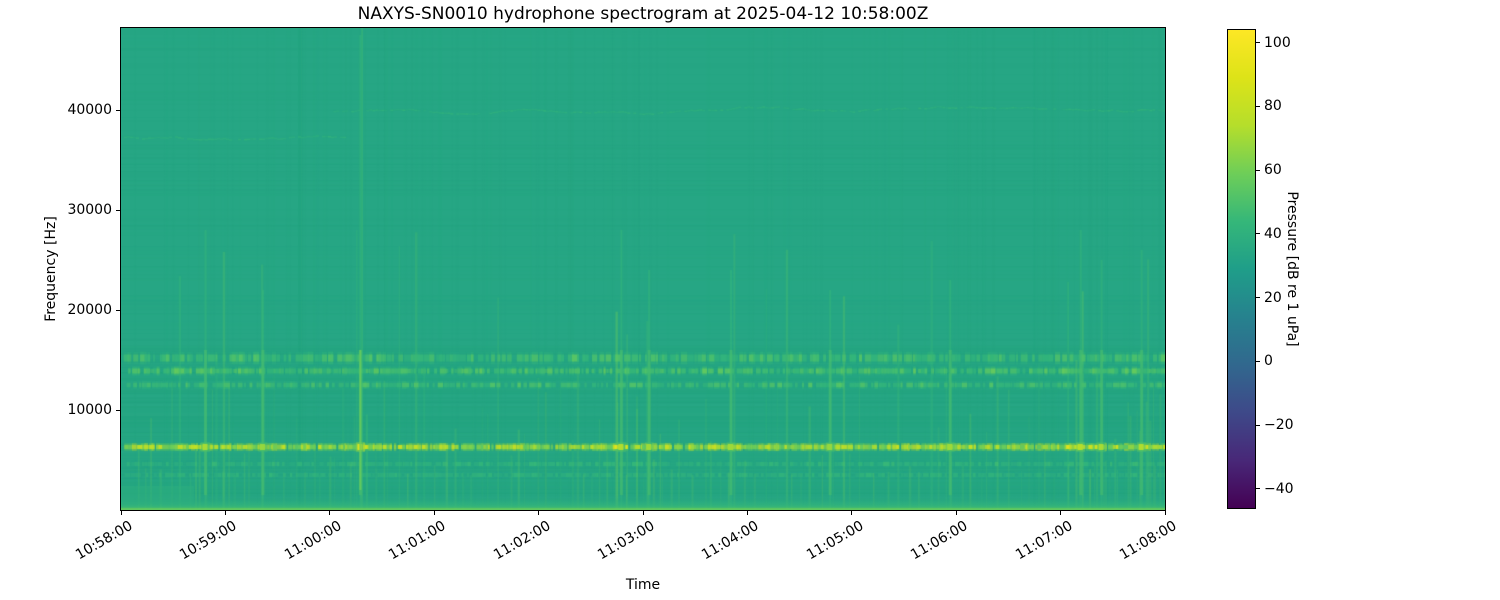 Image resolution: width=1500 pixels, height=600 pixels. What do you see at coordinates (89, 310) in the screenshot?
I see `y-tick-label: 20000` at bounding box center [89, 310].